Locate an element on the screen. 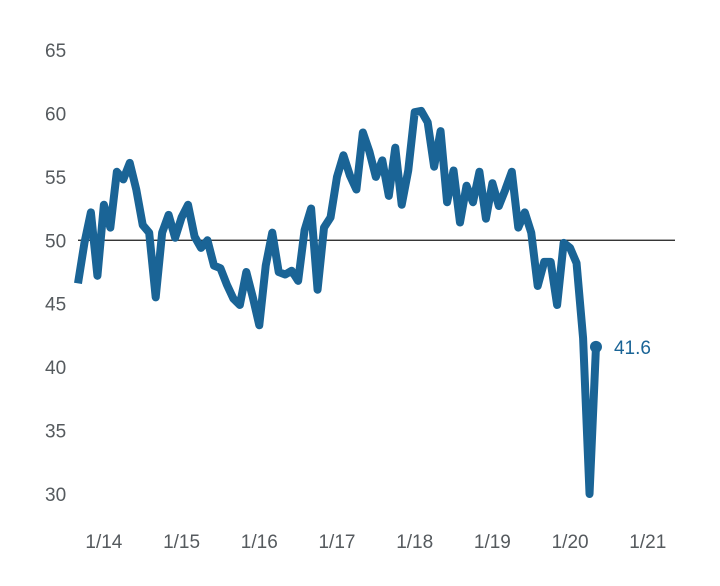  x-tick-label-1-18: 1/18 is located at coordinates (414, 542).